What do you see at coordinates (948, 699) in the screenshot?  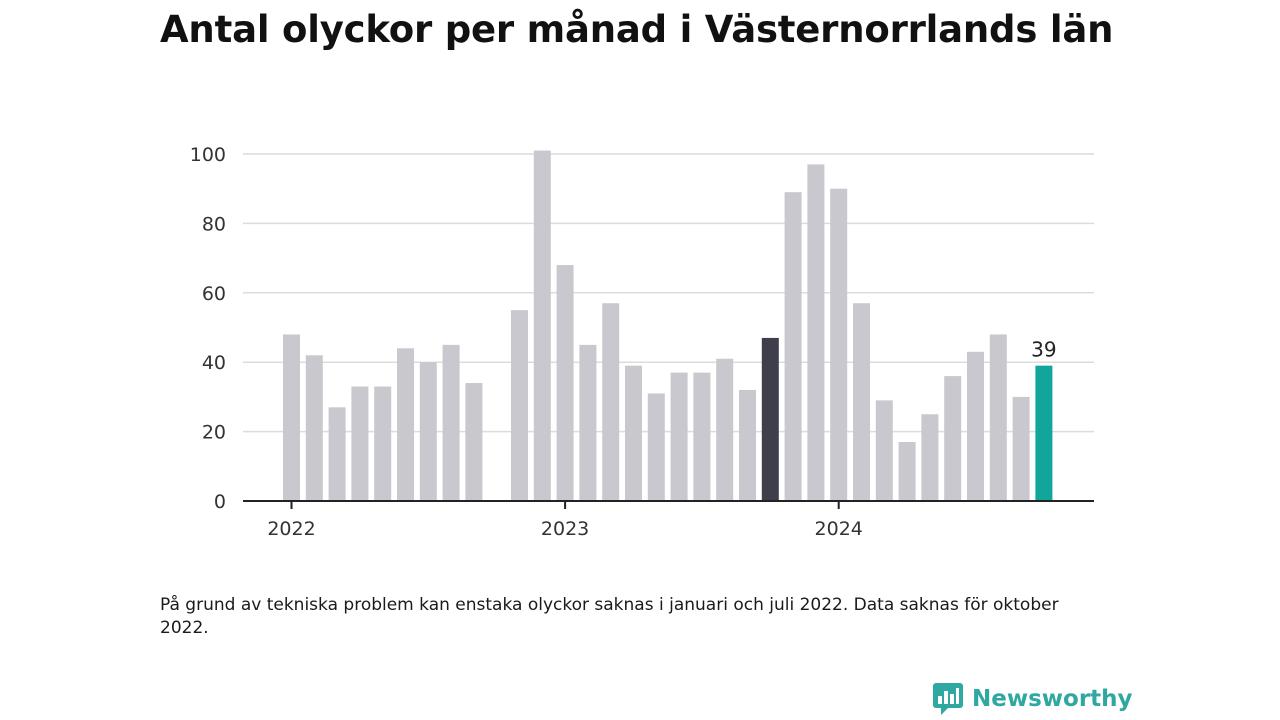 I see `bar-chart-speech-bubble-icon` at bounding box center [948, 699].